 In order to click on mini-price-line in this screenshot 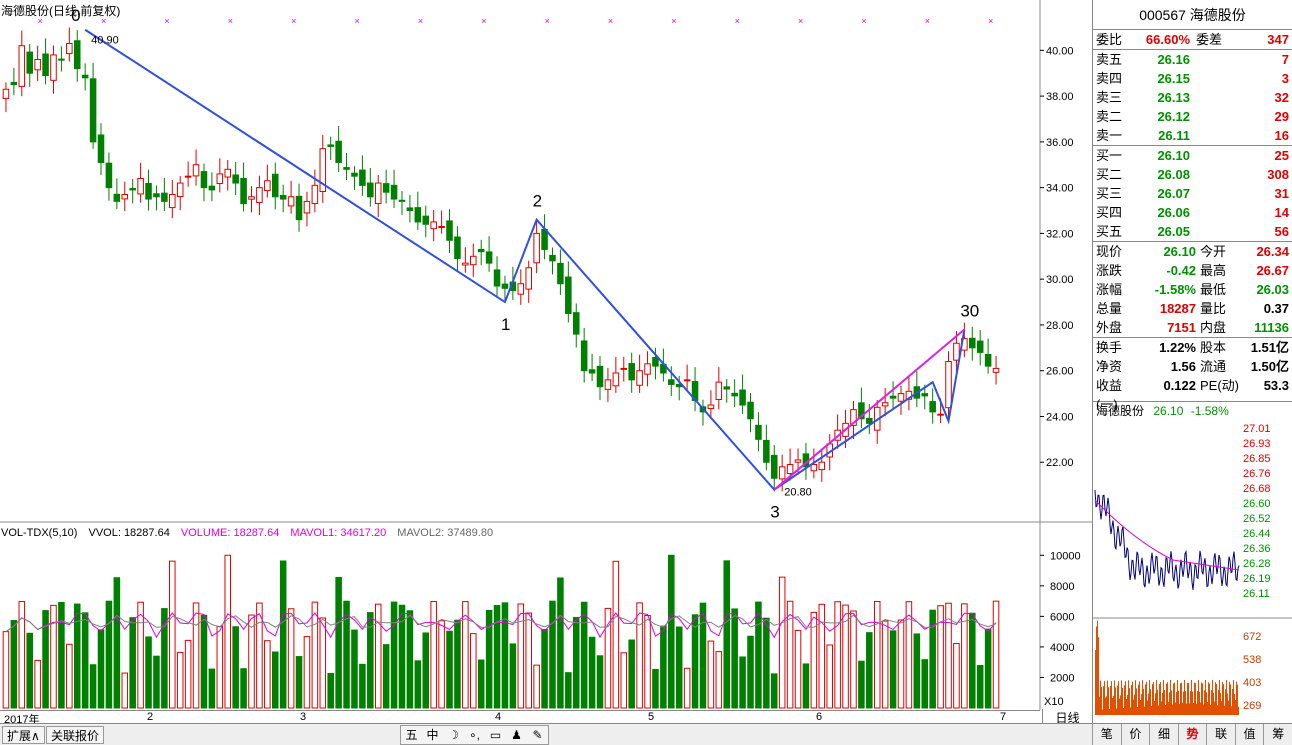, I will do `click(1167, 539)`.